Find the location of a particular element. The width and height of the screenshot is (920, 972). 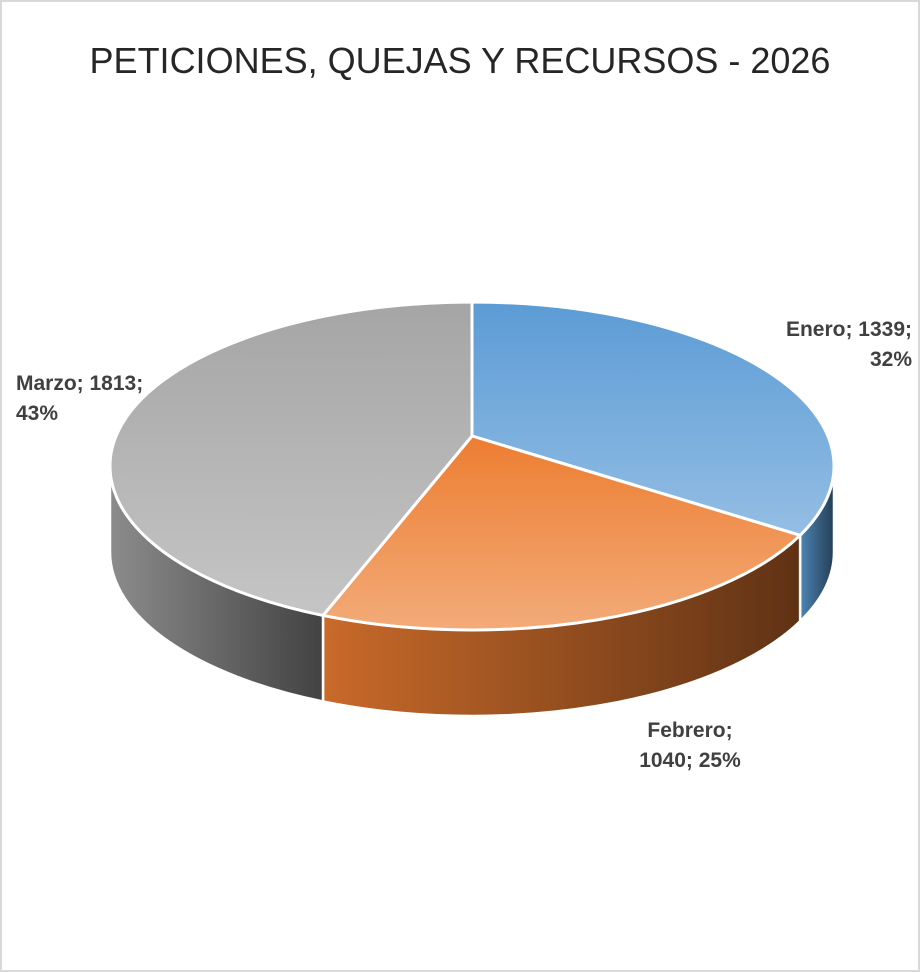

data-label: Enero; 1339; 32% is located at coordinates (848, 344).